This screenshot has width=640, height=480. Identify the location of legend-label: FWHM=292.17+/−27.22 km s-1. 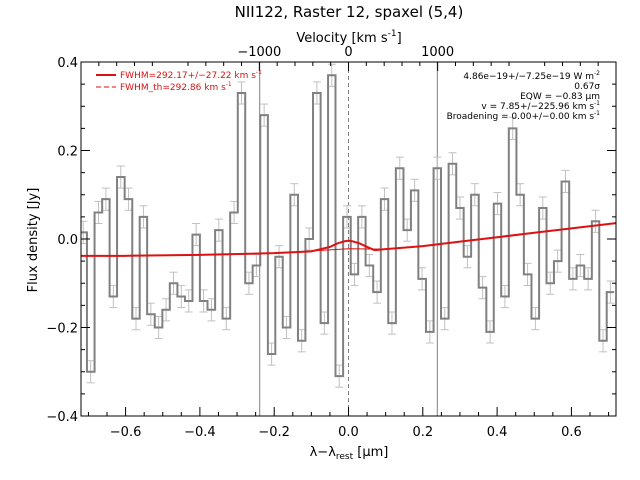
(191, 75).